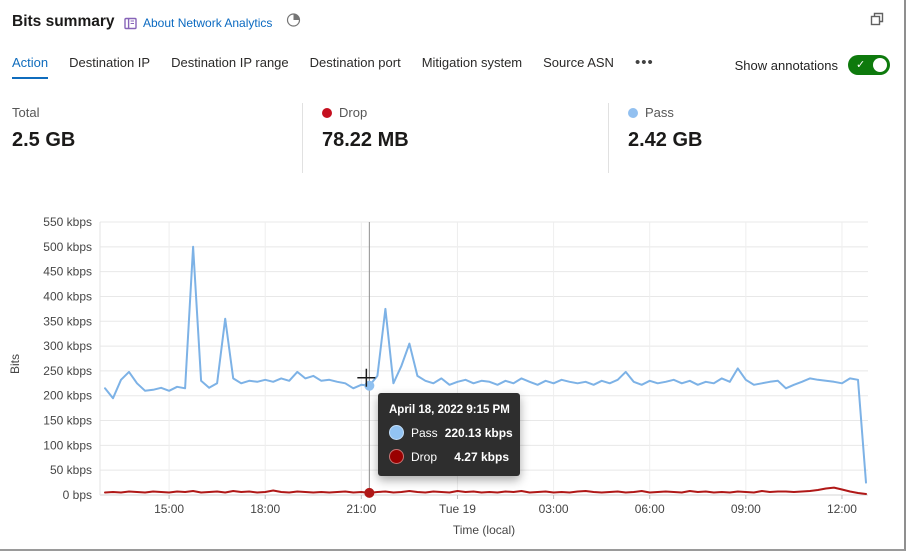 The height and width of the screenshot is (551, 906). I want to click on x-tick-label: 12:00, so click(842, 509).